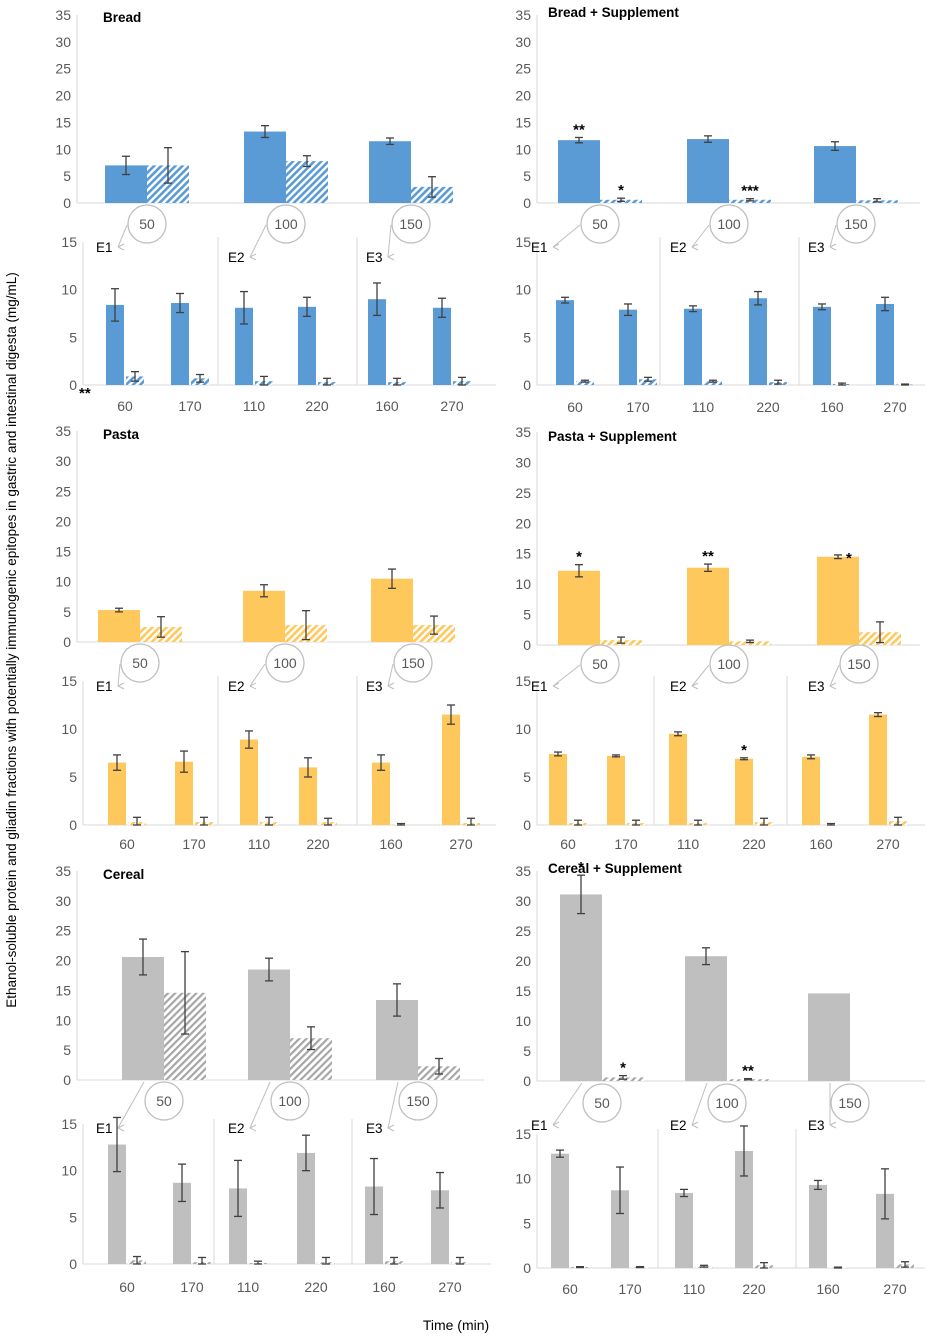 The width and height of the screenshot is (933, 1339). Describe the element at coordinates (621, 190) in the screenshot. I see `significance-mark-bread_sup-1: *` at that location.